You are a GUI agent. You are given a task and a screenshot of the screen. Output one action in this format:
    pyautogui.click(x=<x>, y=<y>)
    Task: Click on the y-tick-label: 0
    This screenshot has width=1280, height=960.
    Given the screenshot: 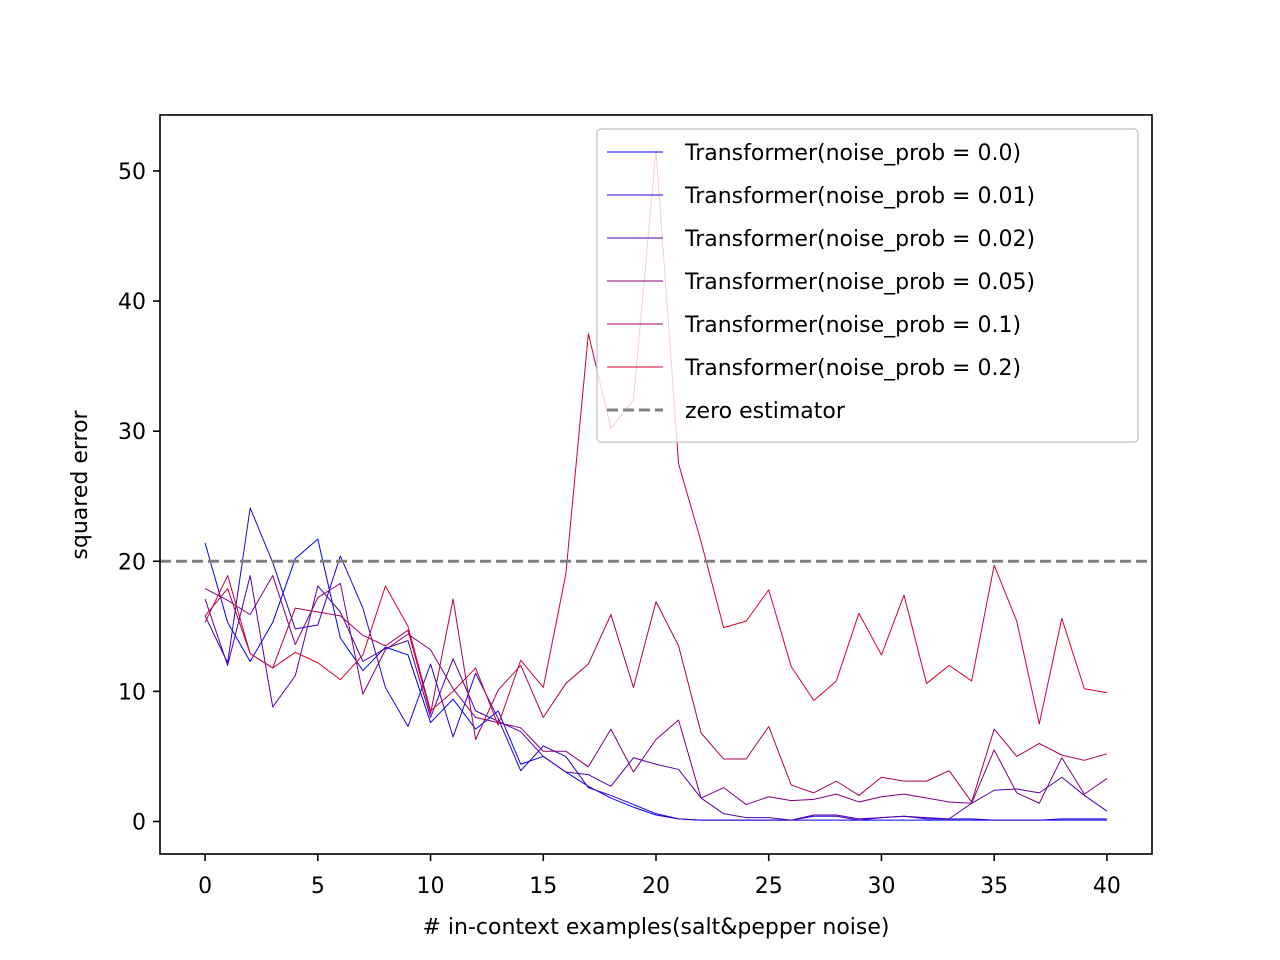 What is the action you would take?
    pyautogui.click(x=139, y=822)
    